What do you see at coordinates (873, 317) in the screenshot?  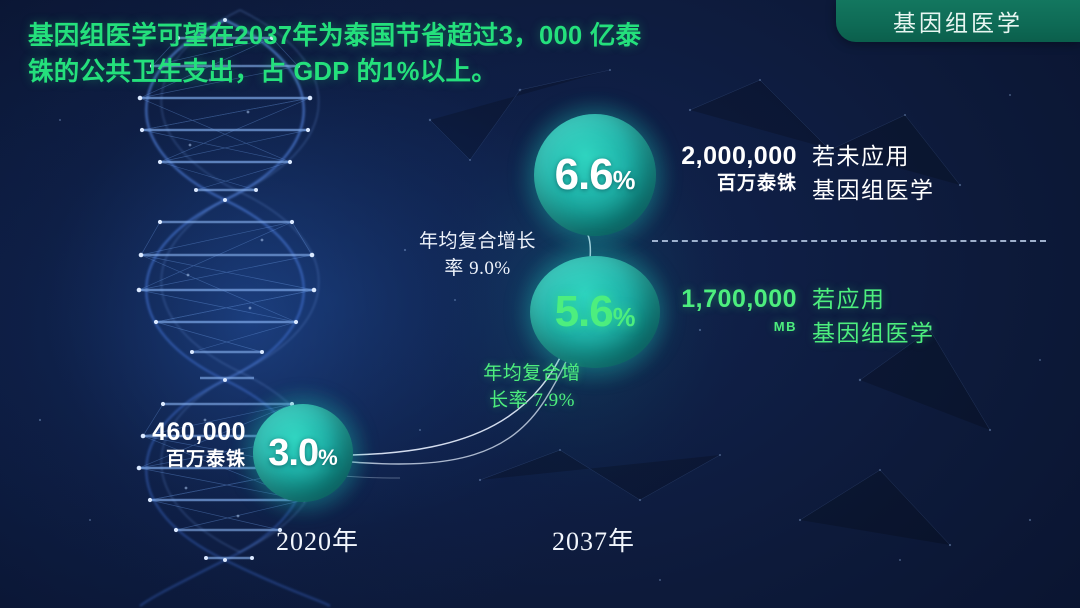 I see `caption-with-genomics: 若应用 基因组医学` at bounding box center [873, 317].